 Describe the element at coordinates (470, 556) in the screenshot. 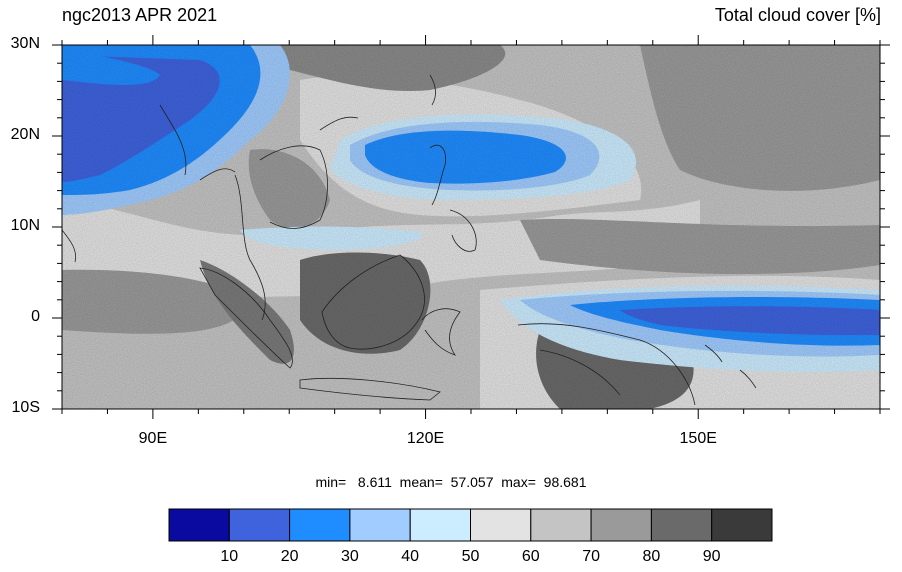

I see `colorbar-label: 50` at that location.